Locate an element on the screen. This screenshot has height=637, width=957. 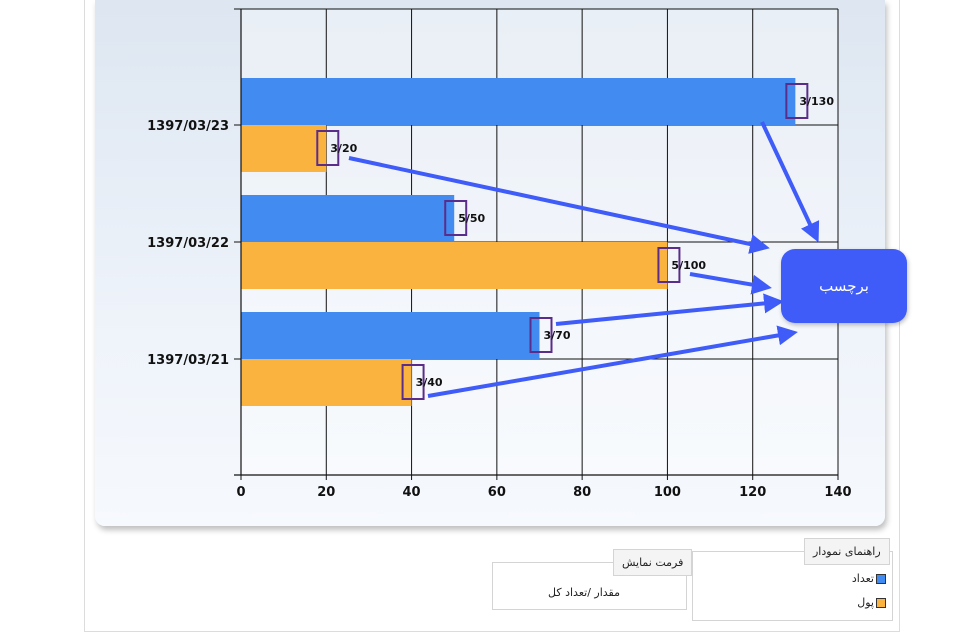
x-tick-label: 20 is located at coordinates (326, 492).